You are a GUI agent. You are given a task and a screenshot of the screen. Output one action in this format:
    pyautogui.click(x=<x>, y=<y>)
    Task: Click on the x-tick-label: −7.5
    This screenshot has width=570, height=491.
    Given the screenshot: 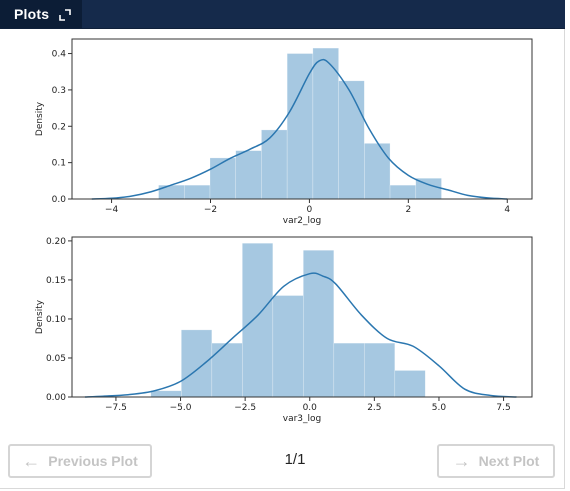 What is the action you would take?
    pyautogui.click(x=116, y=408)
    